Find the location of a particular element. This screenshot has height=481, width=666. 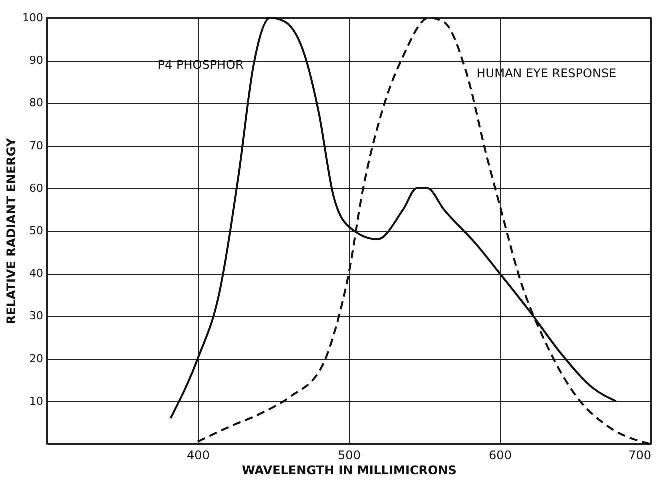

y-tick-label: 10 is located at coordinates (37, 401).